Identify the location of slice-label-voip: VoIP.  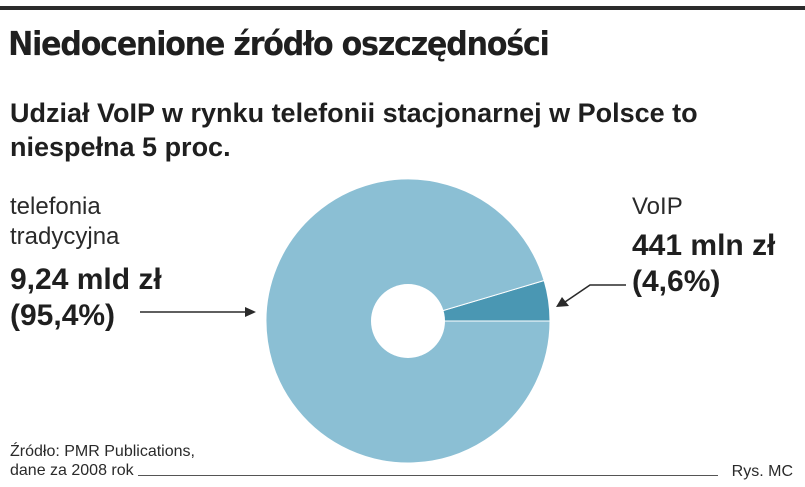
(657, 206).